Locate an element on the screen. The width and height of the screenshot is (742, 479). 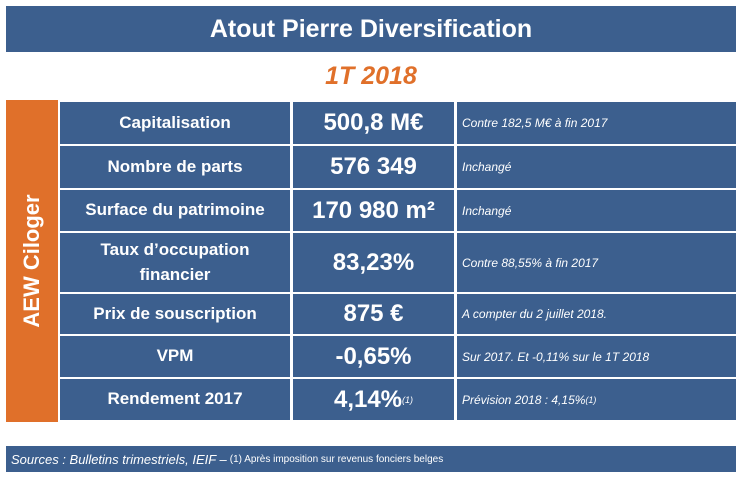
row-note: A compter du 2 juillet 2018. is located at coordinates (596, 314).